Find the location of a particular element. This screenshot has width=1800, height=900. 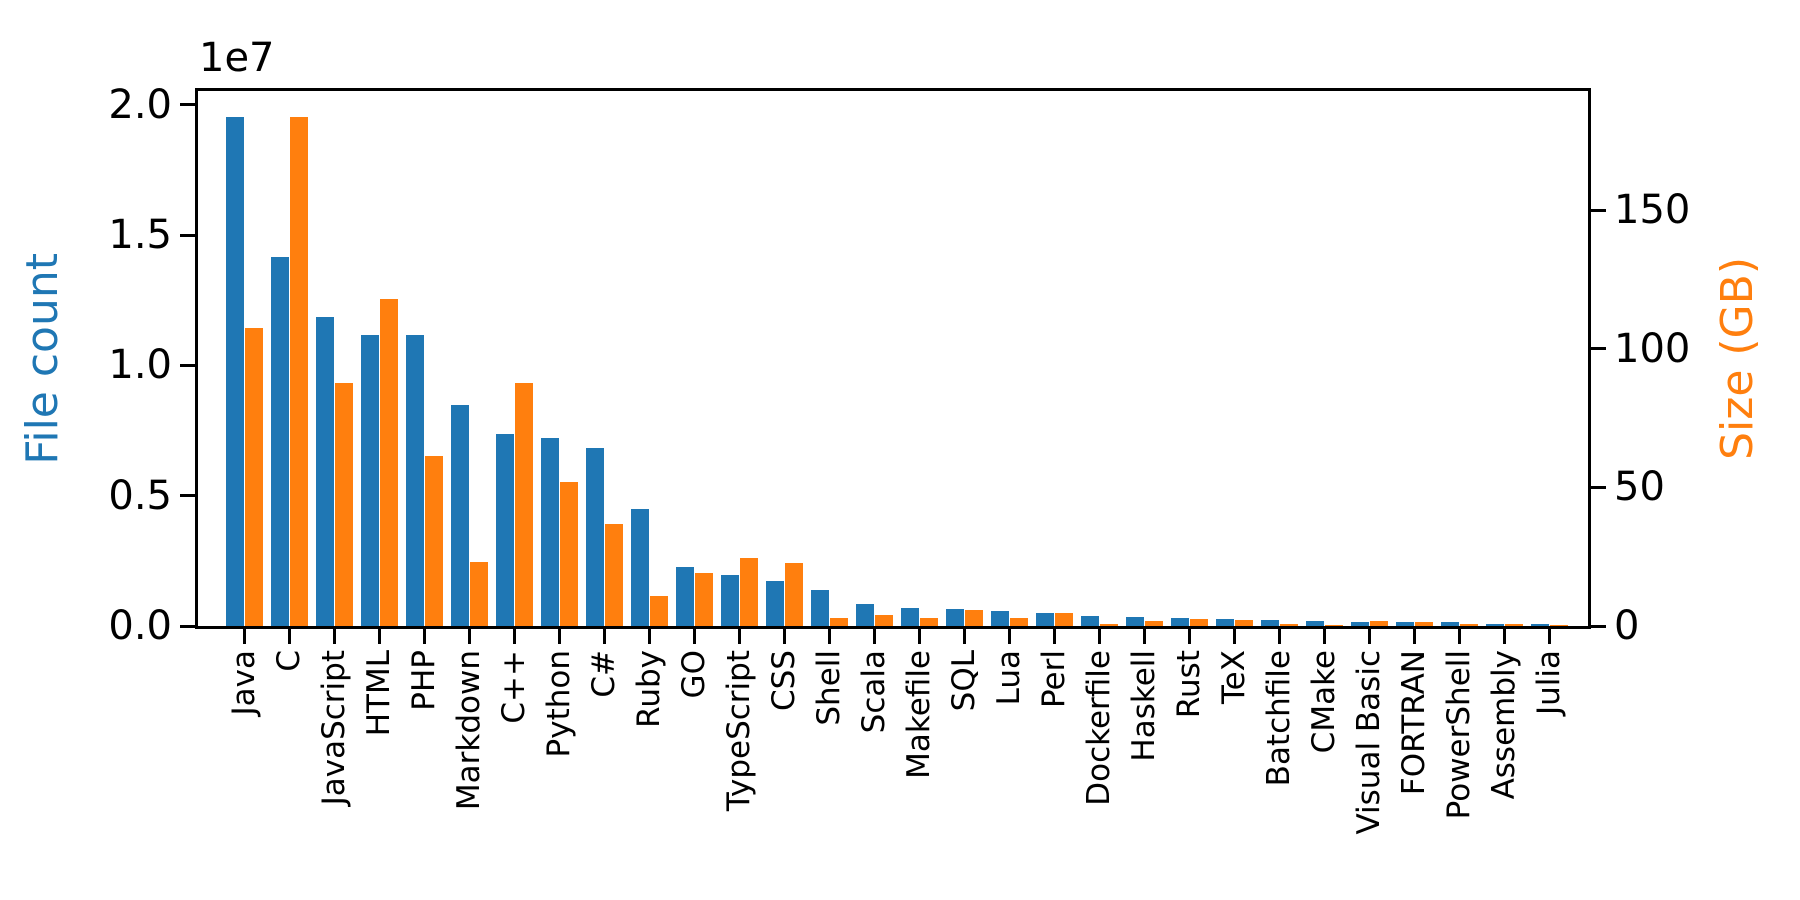

bar-file-count-scala is located at coordinates (865, 615).